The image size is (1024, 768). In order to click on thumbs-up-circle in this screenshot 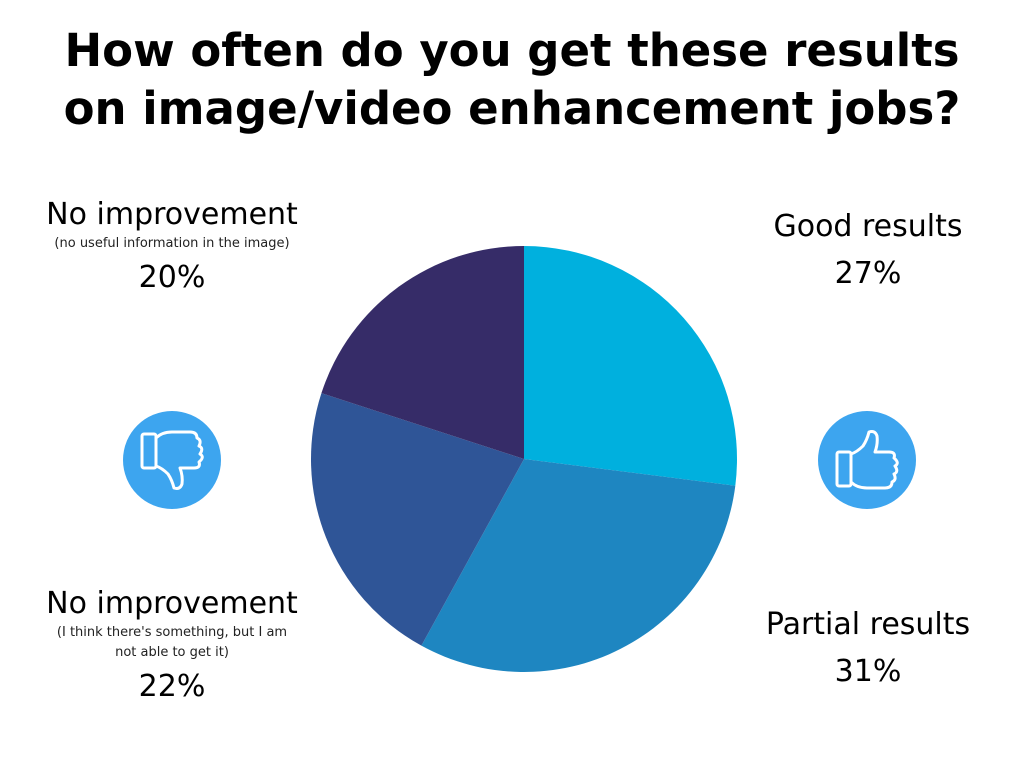, I will do `click(867, 460)`.